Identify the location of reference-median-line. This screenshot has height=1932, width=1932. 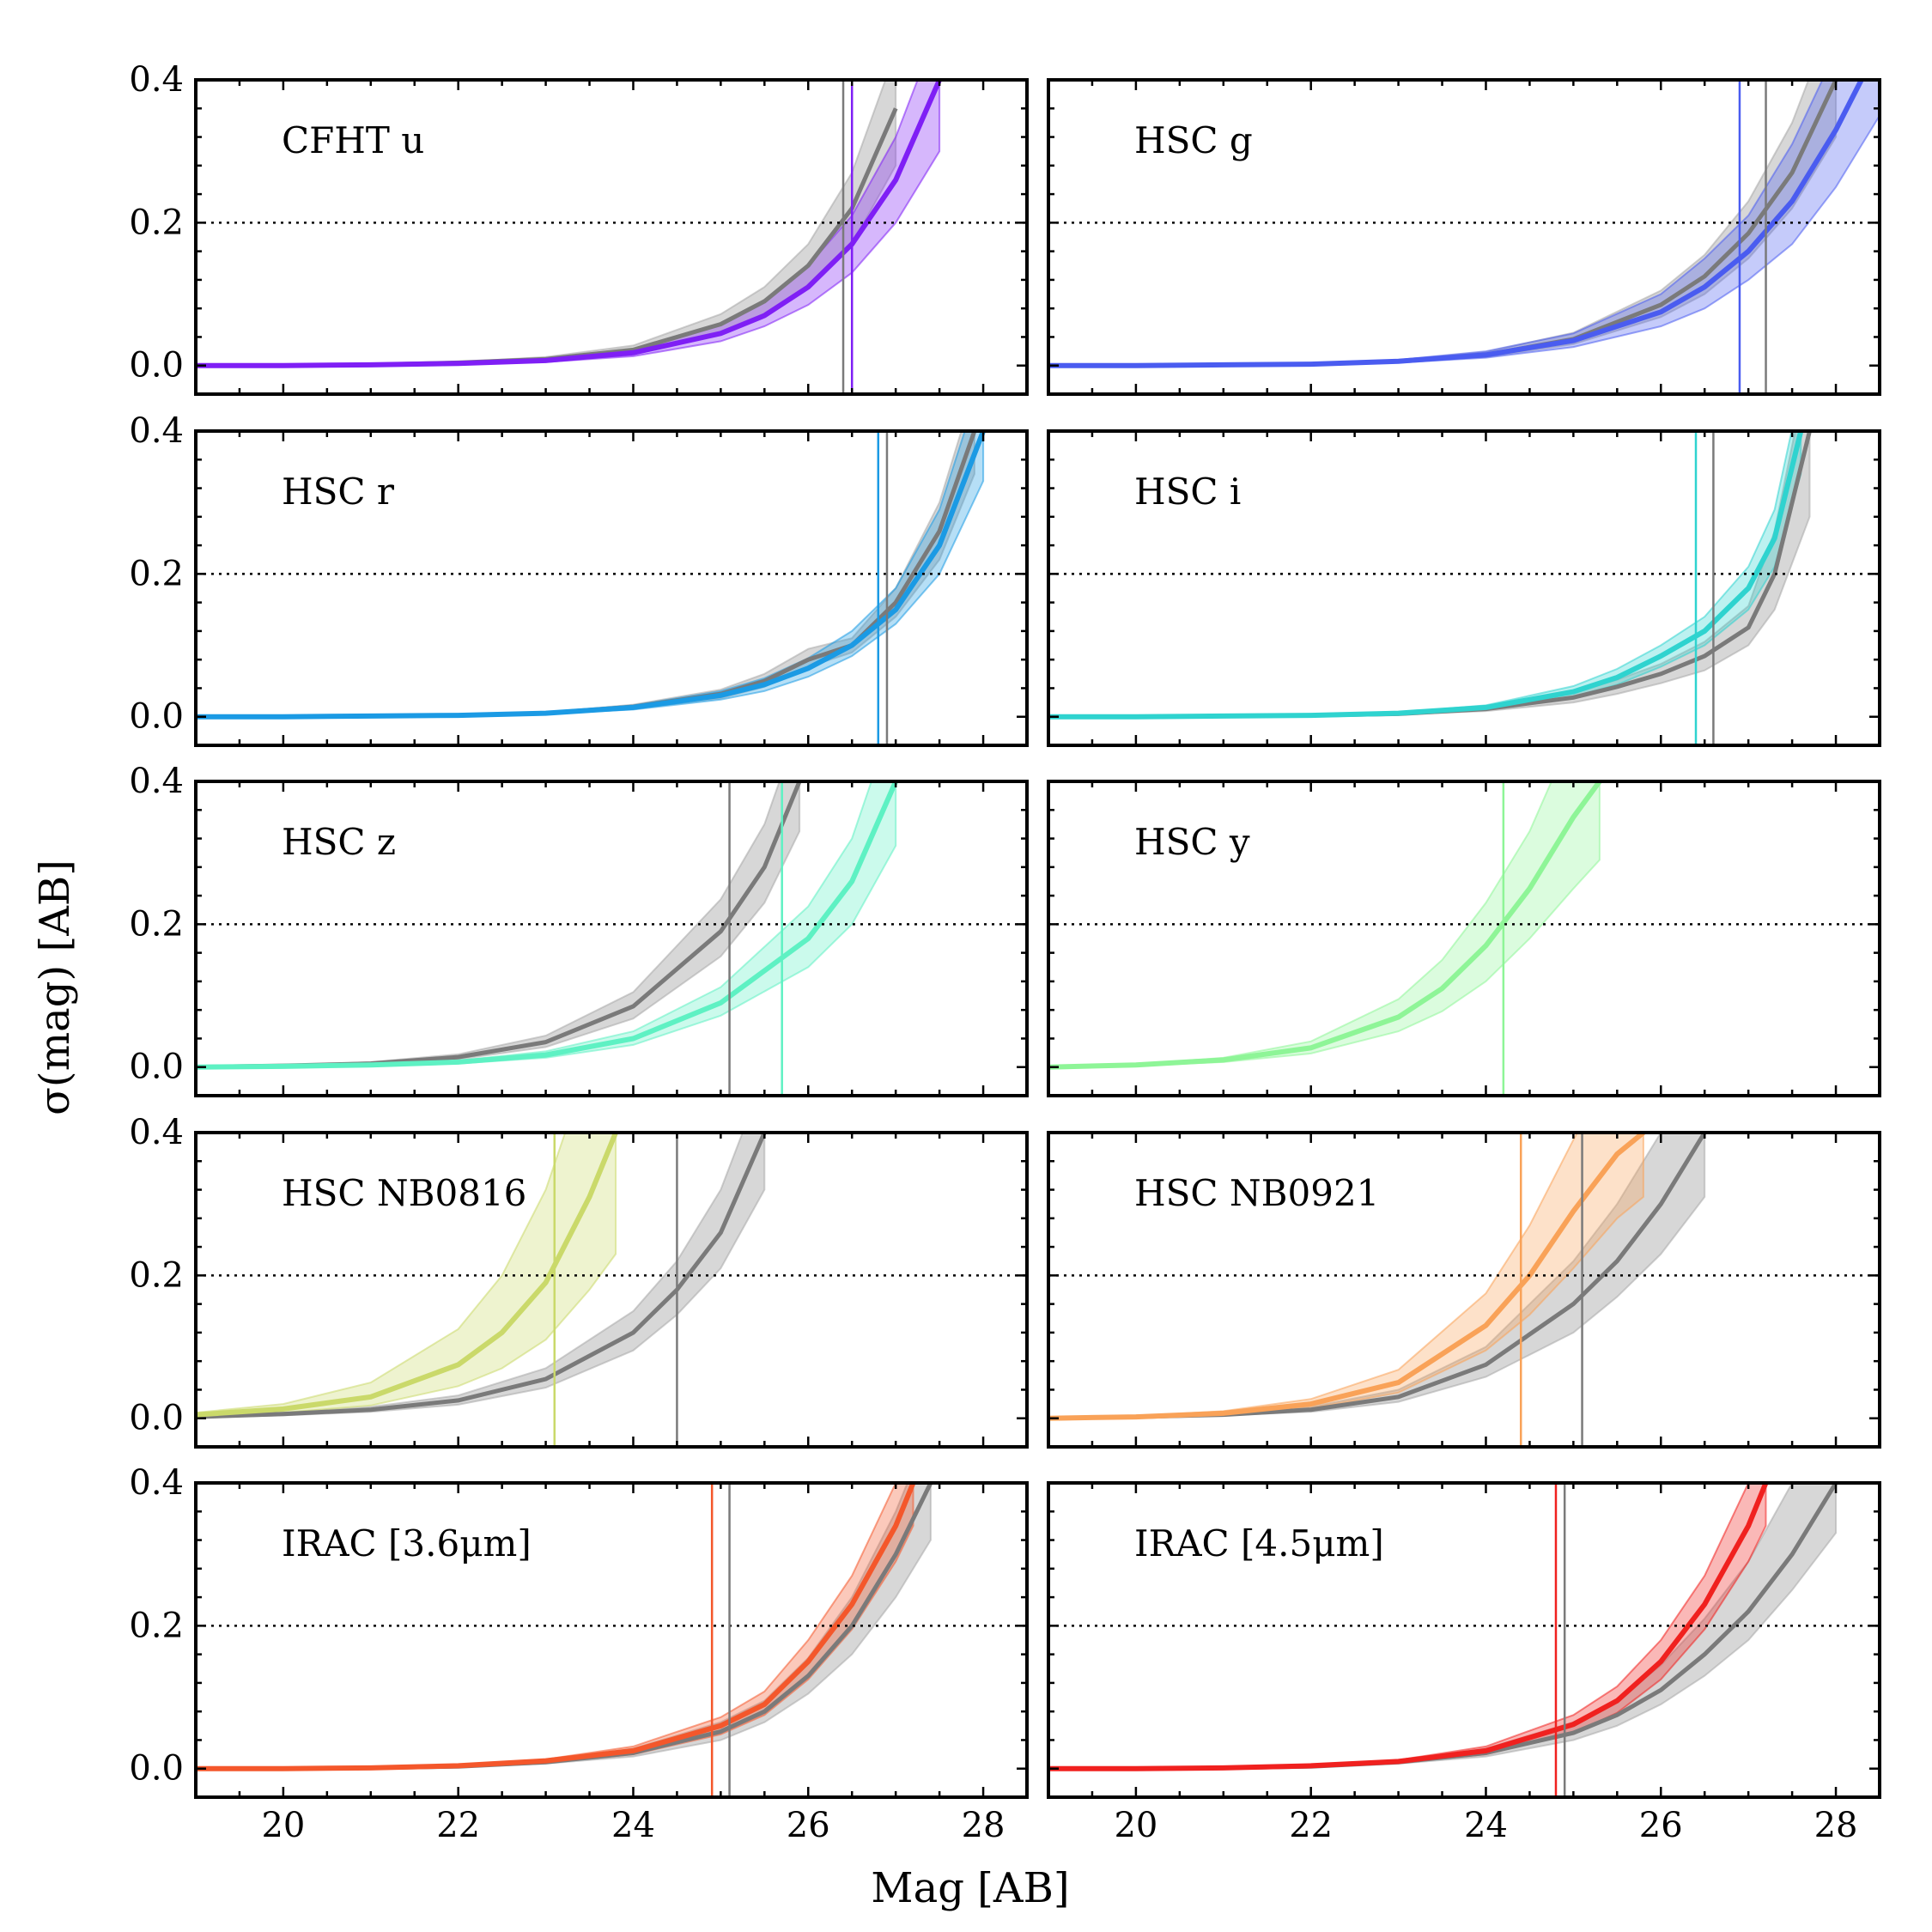
(481, 1276).